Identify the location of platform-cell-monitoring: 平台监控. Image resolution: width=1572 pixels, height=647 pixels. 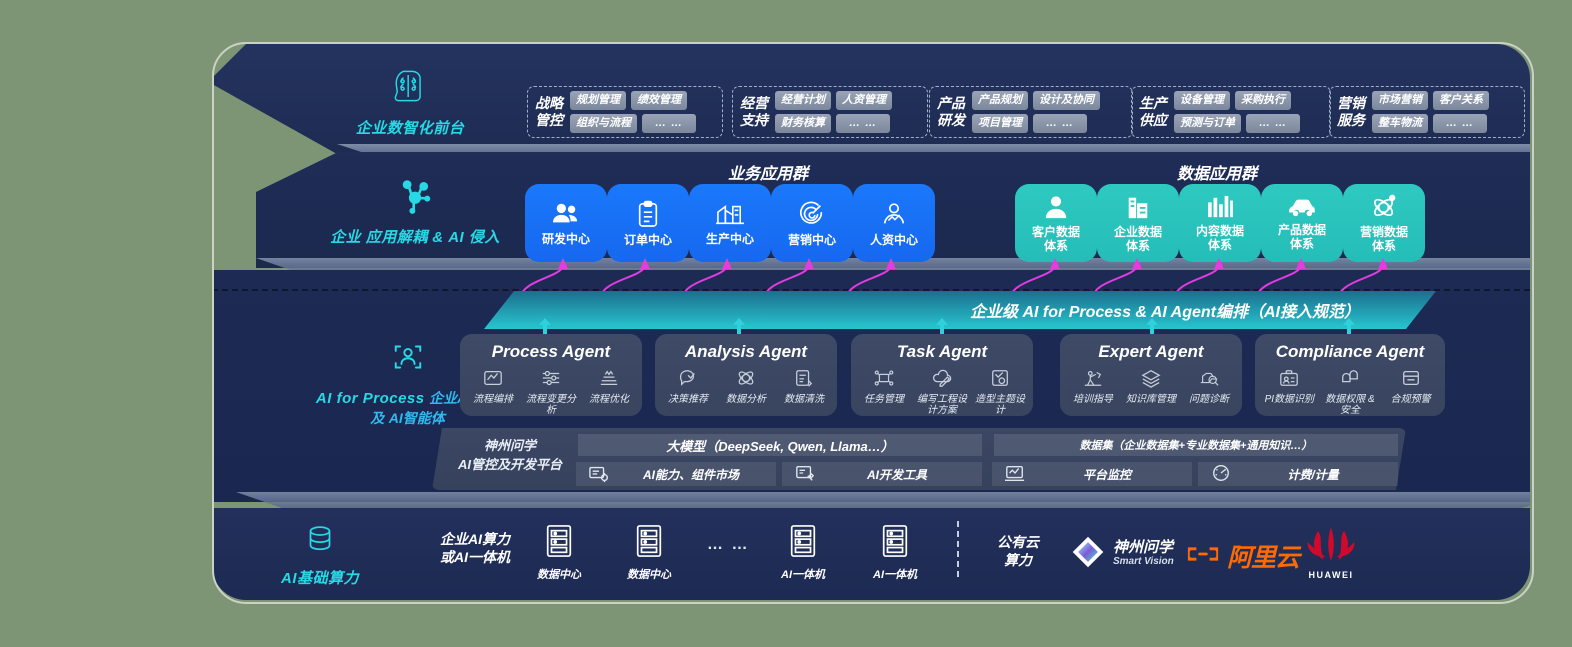
(1092, 474).